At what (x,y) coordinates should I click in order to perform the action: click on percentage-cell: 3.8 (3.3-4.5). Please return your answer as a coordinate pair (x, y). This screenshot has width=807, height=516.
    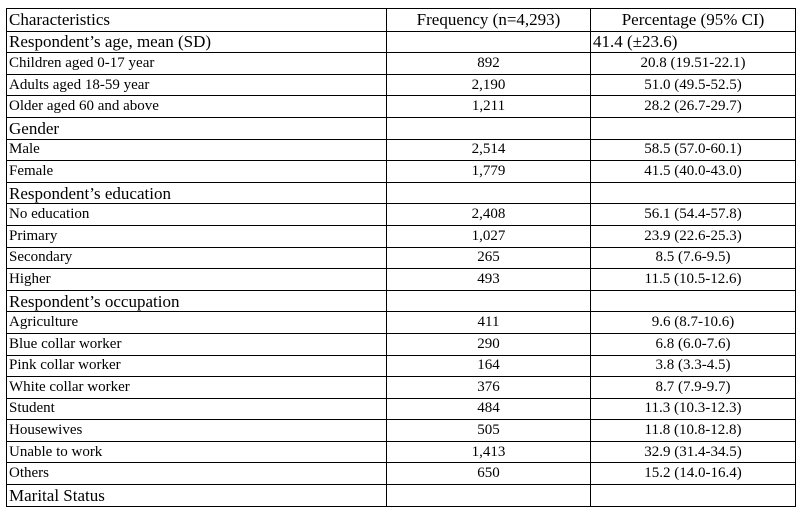
    Looking at the image, I should click on (693, 366).